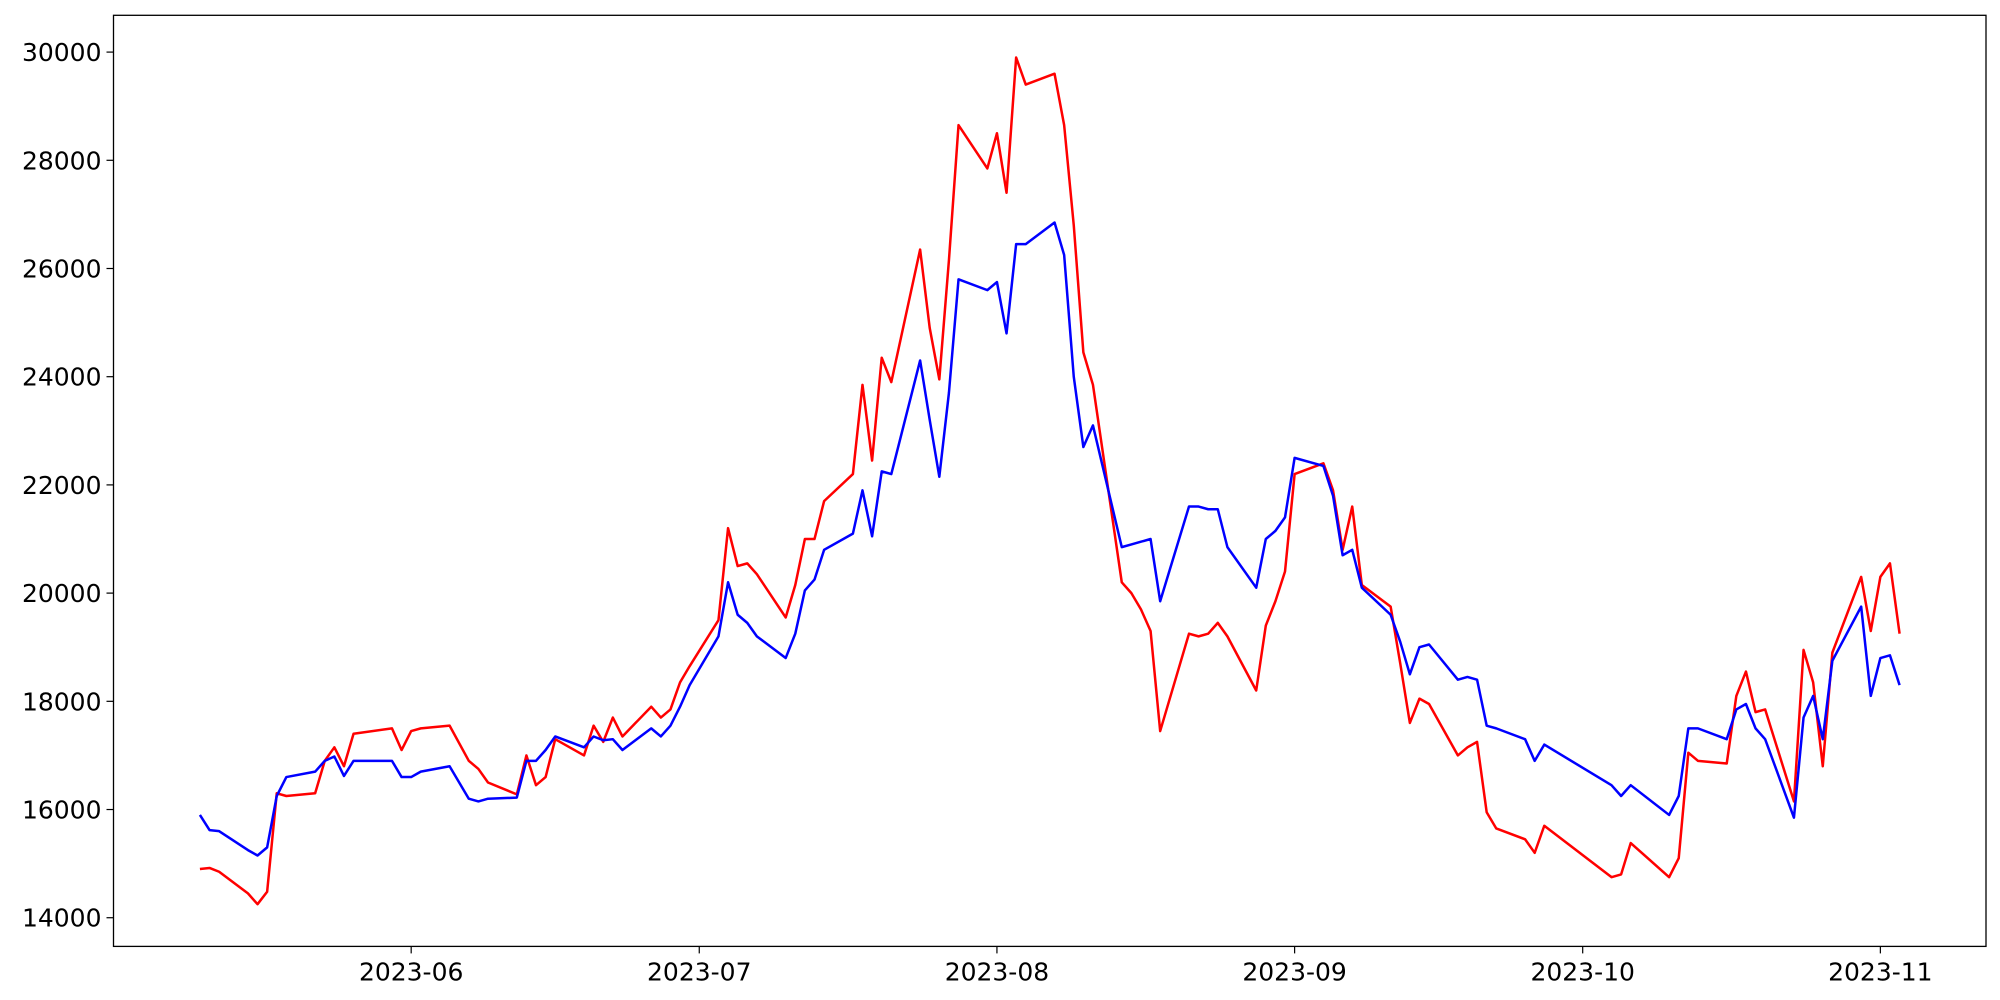 This screenshot has height=1000, width=2000. Describe the element at coordinates (62, 52) in the screenshot. I see `y-tick-label: 30000` at that location.